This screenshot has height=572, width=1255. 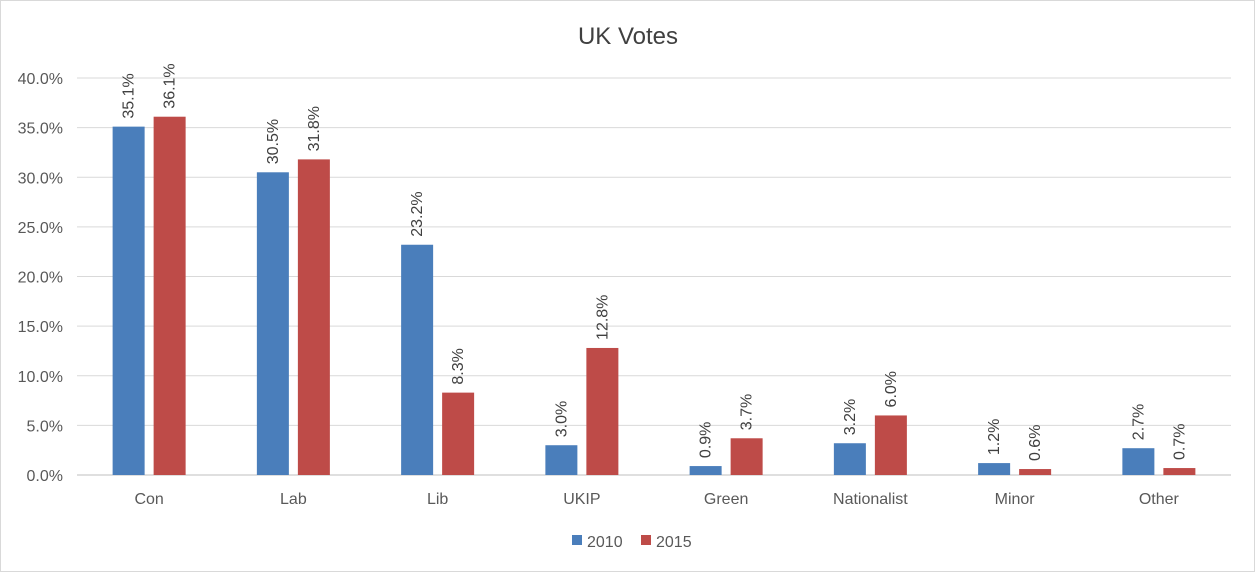 I want to click on y-tick-label: 0.0%, so click(x=45, y=476).